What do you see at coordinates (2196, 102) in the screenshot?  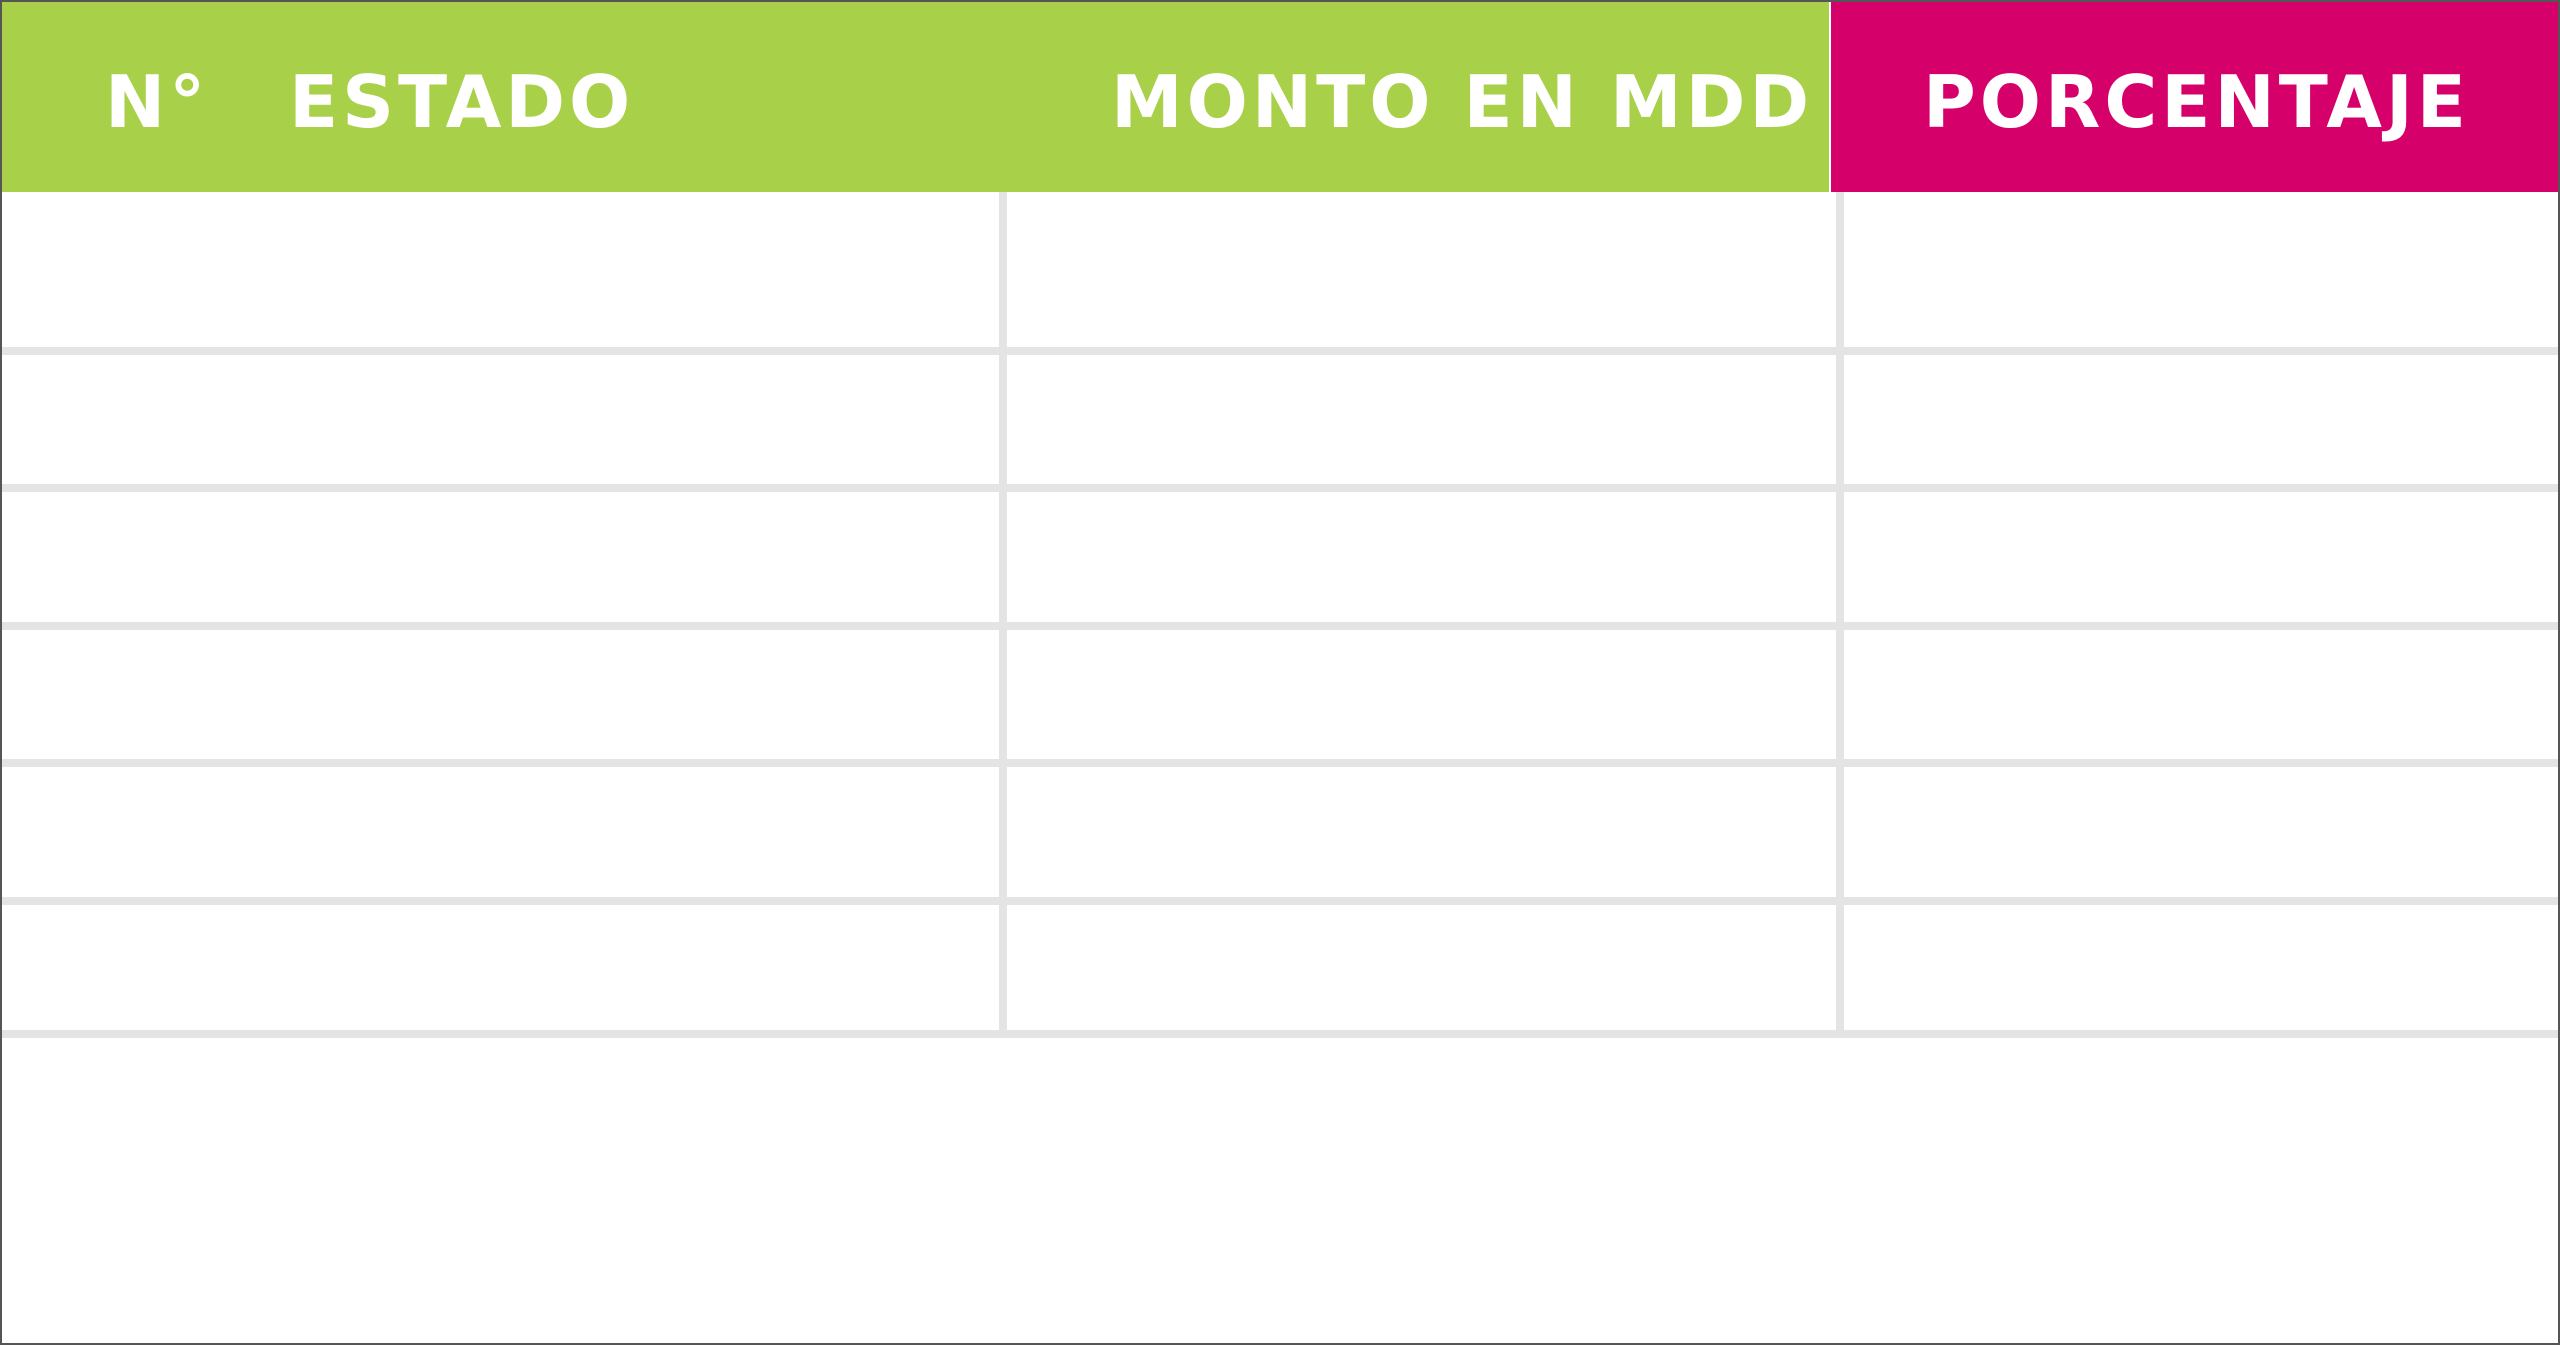 I see `header-percentage: PORCENTAJE` at bounding box center [2196, 102].